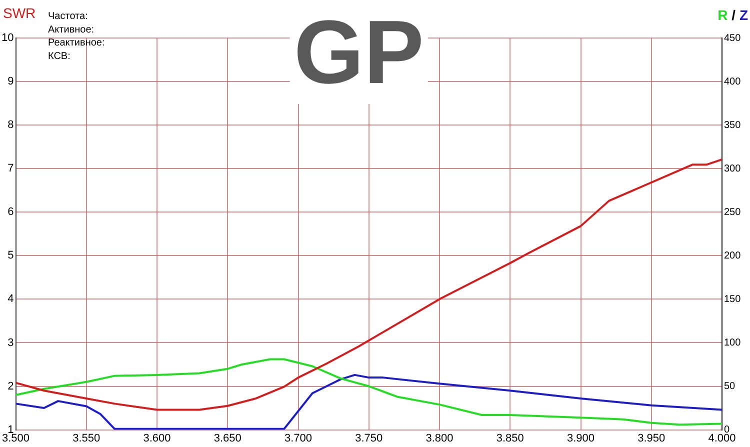 This screenshot has height=447, width=750. I want to click on x-tick-label: 3.800, so click(440, 438).